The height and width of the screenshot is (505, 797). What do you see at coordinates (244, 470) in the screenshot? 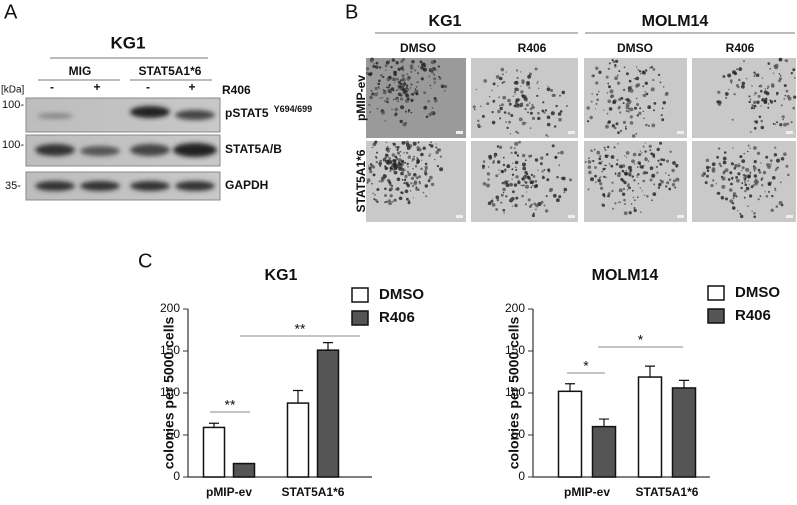
I see `bar` at bounding box center [244, 470].